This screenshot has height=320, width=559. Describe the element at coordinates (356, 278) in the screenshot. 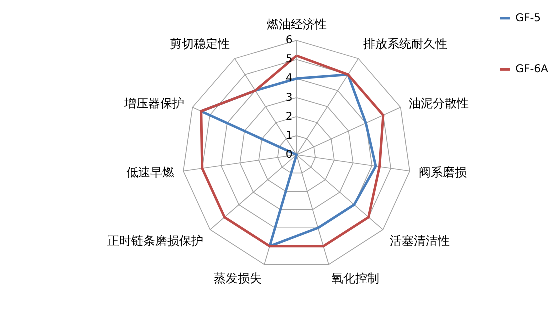

I see `spoke-label: 氧化控制` at that location.